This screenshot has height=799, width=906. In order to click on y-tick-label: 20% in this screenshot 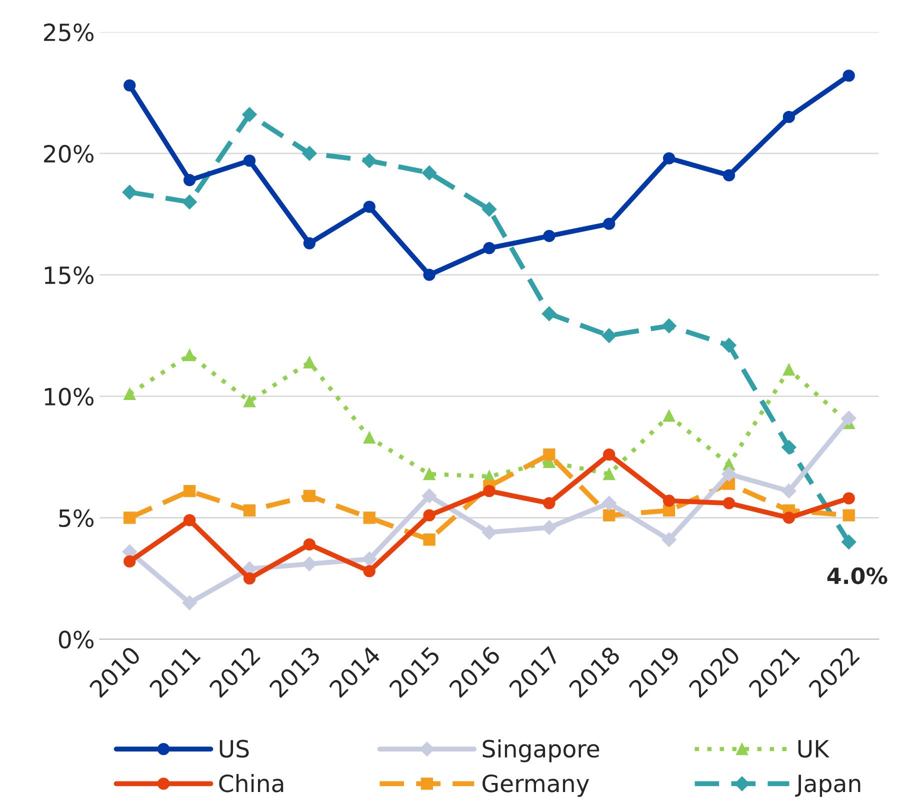, I will do `click(69, 153)`.